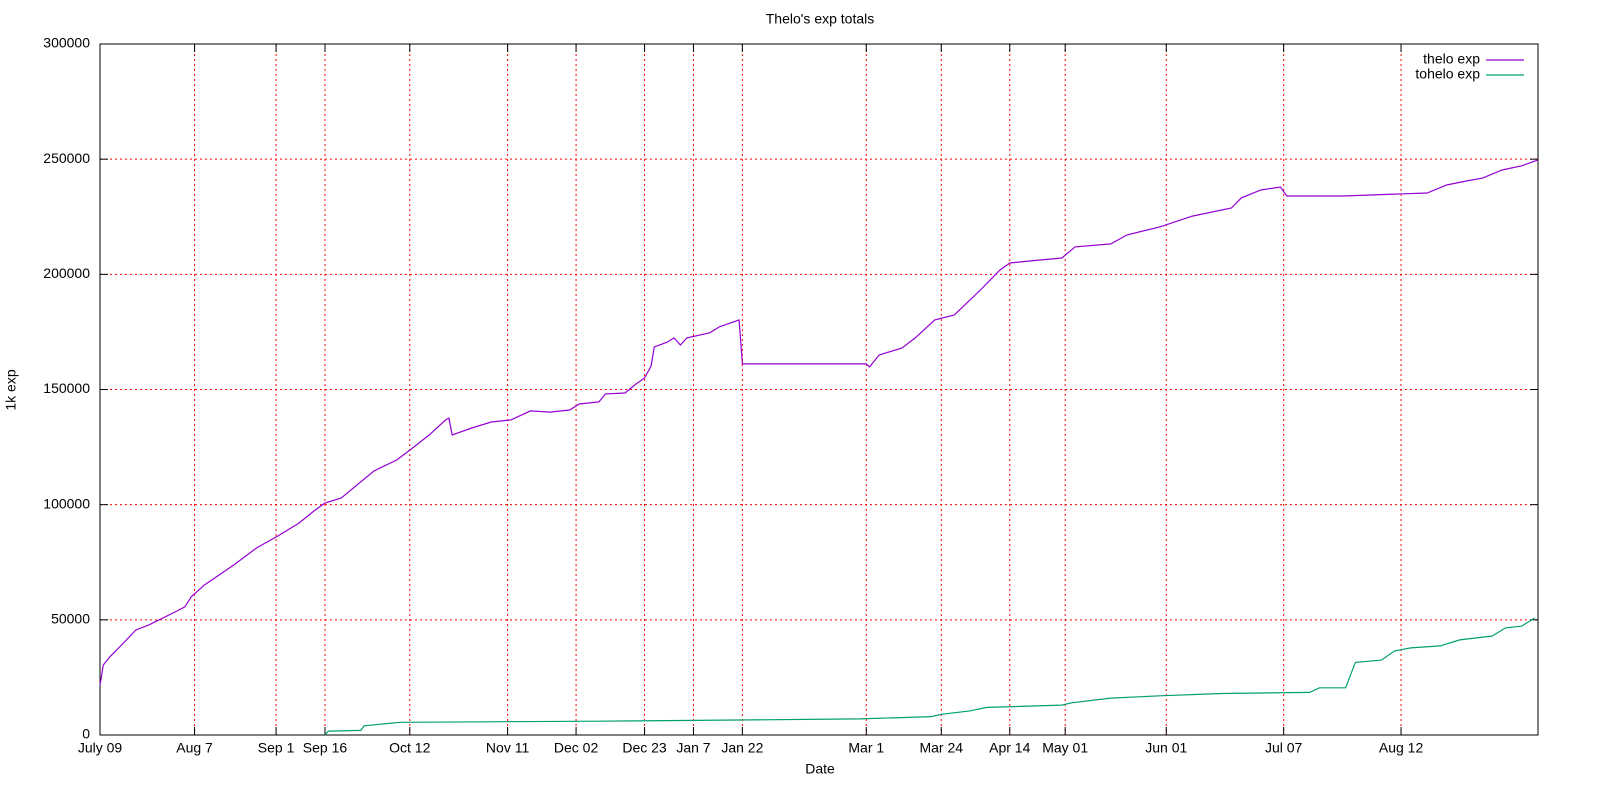  What do you see at coordinates (820, 19) in the screenshot?
I see `chart-title: Thelo's exp totals` at bounding box center [820, 19].